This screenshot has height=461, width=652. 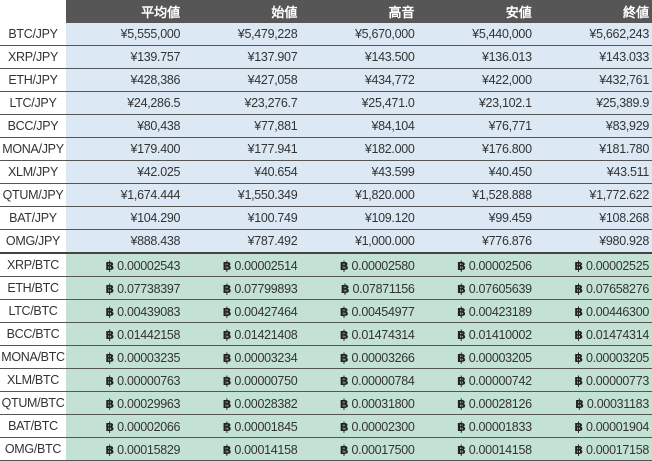 What do you see at coordinates (266, 265) in the screenshot?
I see `price-value: 0.00002514` at bounding box center [266, 265].